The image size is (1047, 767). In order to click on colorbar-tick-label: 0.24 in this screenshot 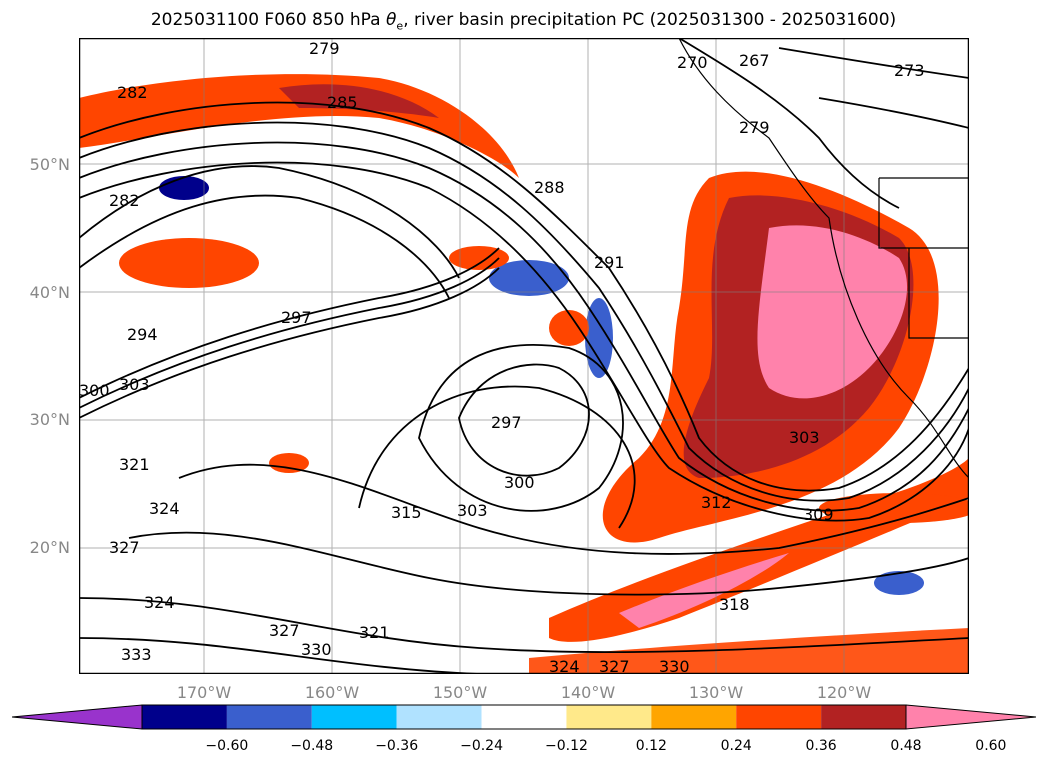, I will do `click(736, 746)`.